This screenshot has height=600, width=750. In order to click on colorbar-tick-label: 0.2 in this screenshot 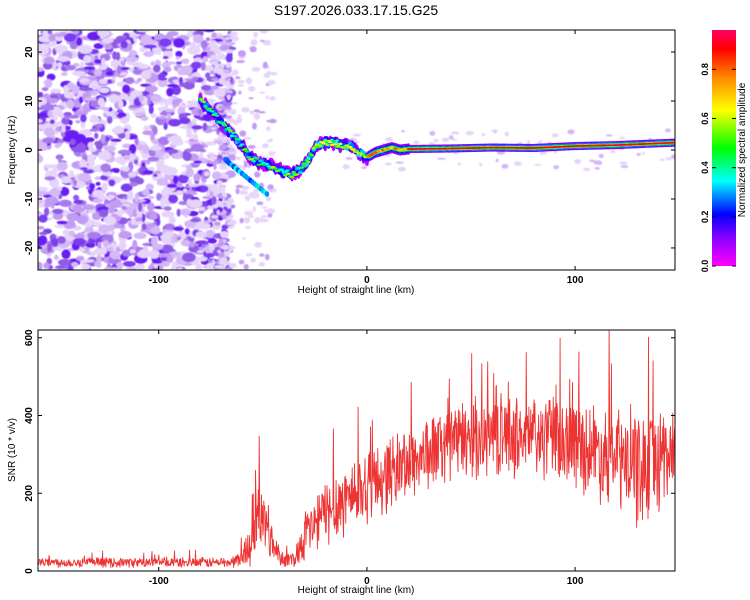, I will do `click(705, 217)`.